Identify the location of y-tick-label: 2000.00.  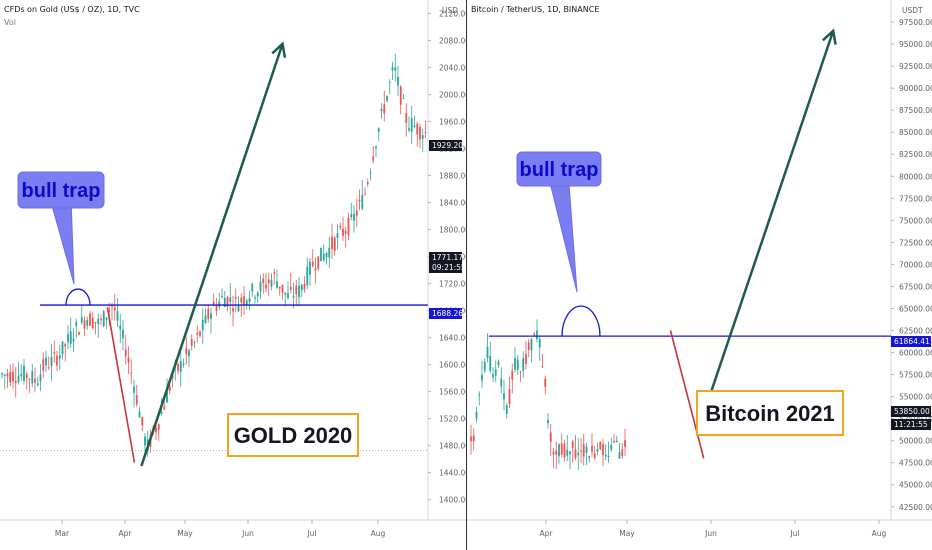
(452, 95).